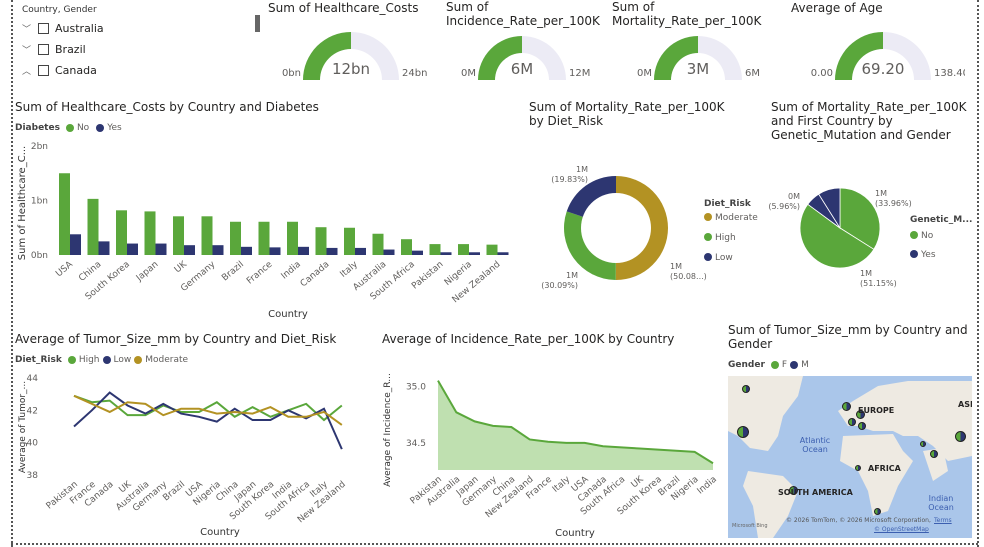 The image size is (984, 547). I want to click on gauge-title: Average of Age, so click(837, 8).